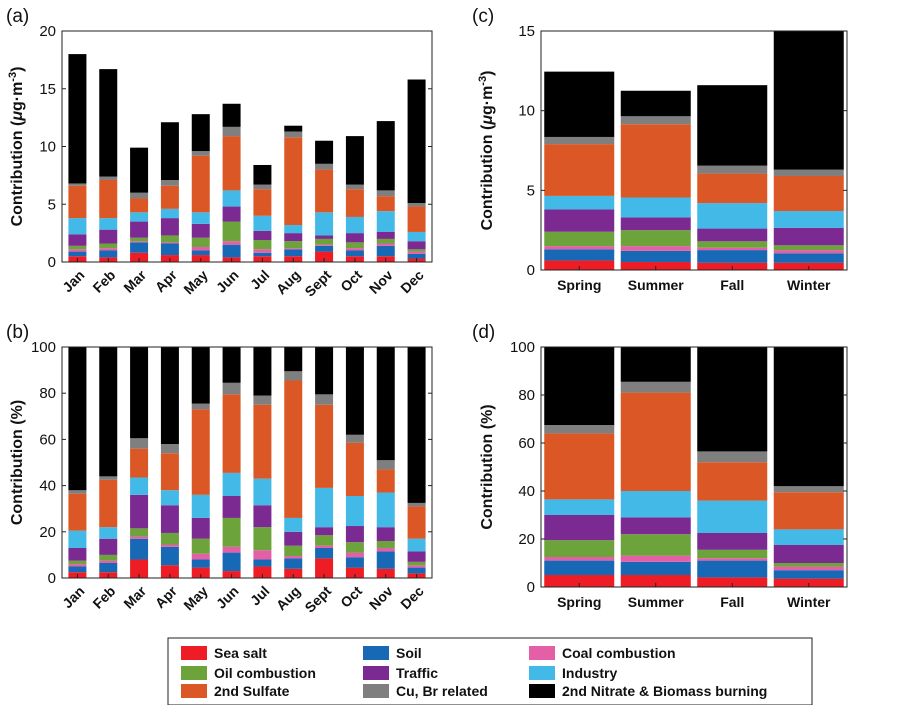 Image resolution: width=912 pixels, height=705 pixels. What do you see at coordinates (134, 280) in the screenshot?
I see `x-tick-label: Mar` at bounding box center [134, 280].